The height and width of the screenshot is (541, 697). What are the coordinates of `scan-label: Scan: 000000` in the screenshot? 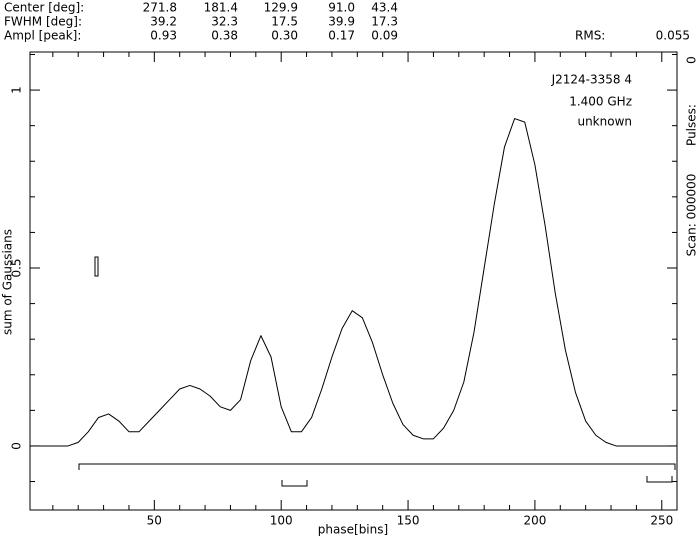 It's located at (691, 215).